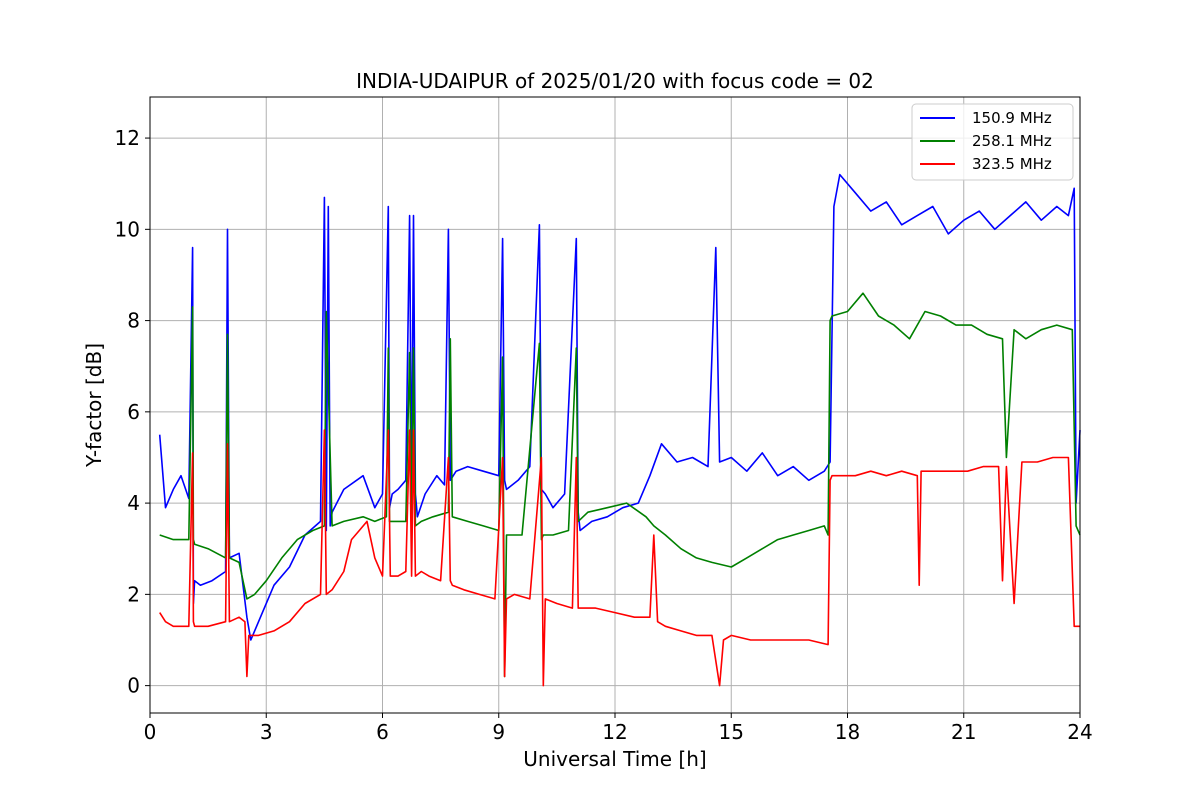 The width and height of the screenshot is (1200, 800). What do you see at coordinates (731, 732) in the screenshot?
I see `x-tick-label: 15` at bounding box center [731, 732].